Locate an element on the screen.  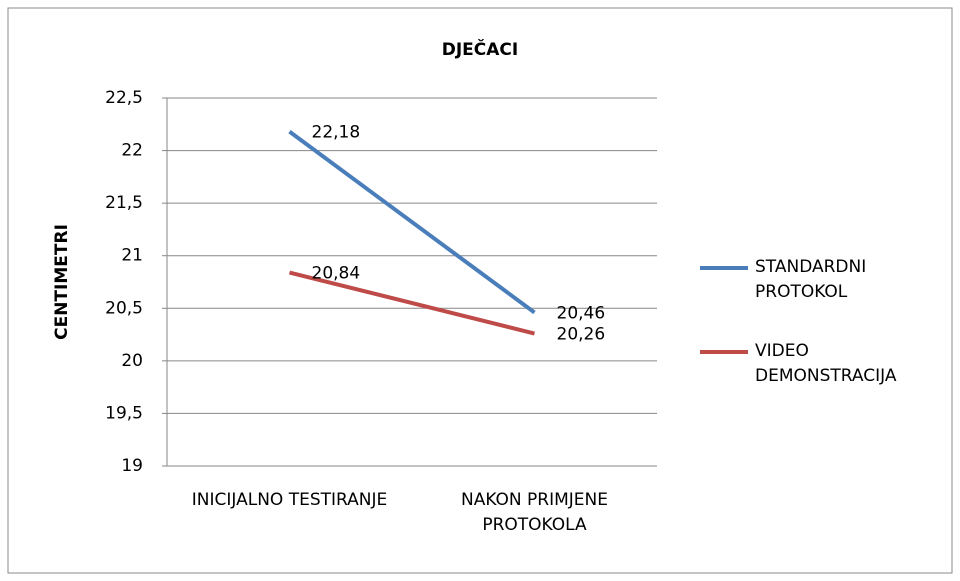
y-tick-label: 22 is located at coordinates (132, 151).